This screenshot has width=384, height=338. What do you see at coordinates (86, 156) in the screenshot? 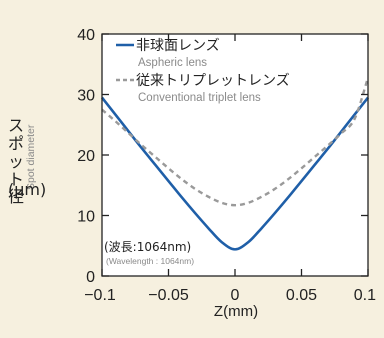
I see `y-tick-label: 20` at bounding box center [86, 156].